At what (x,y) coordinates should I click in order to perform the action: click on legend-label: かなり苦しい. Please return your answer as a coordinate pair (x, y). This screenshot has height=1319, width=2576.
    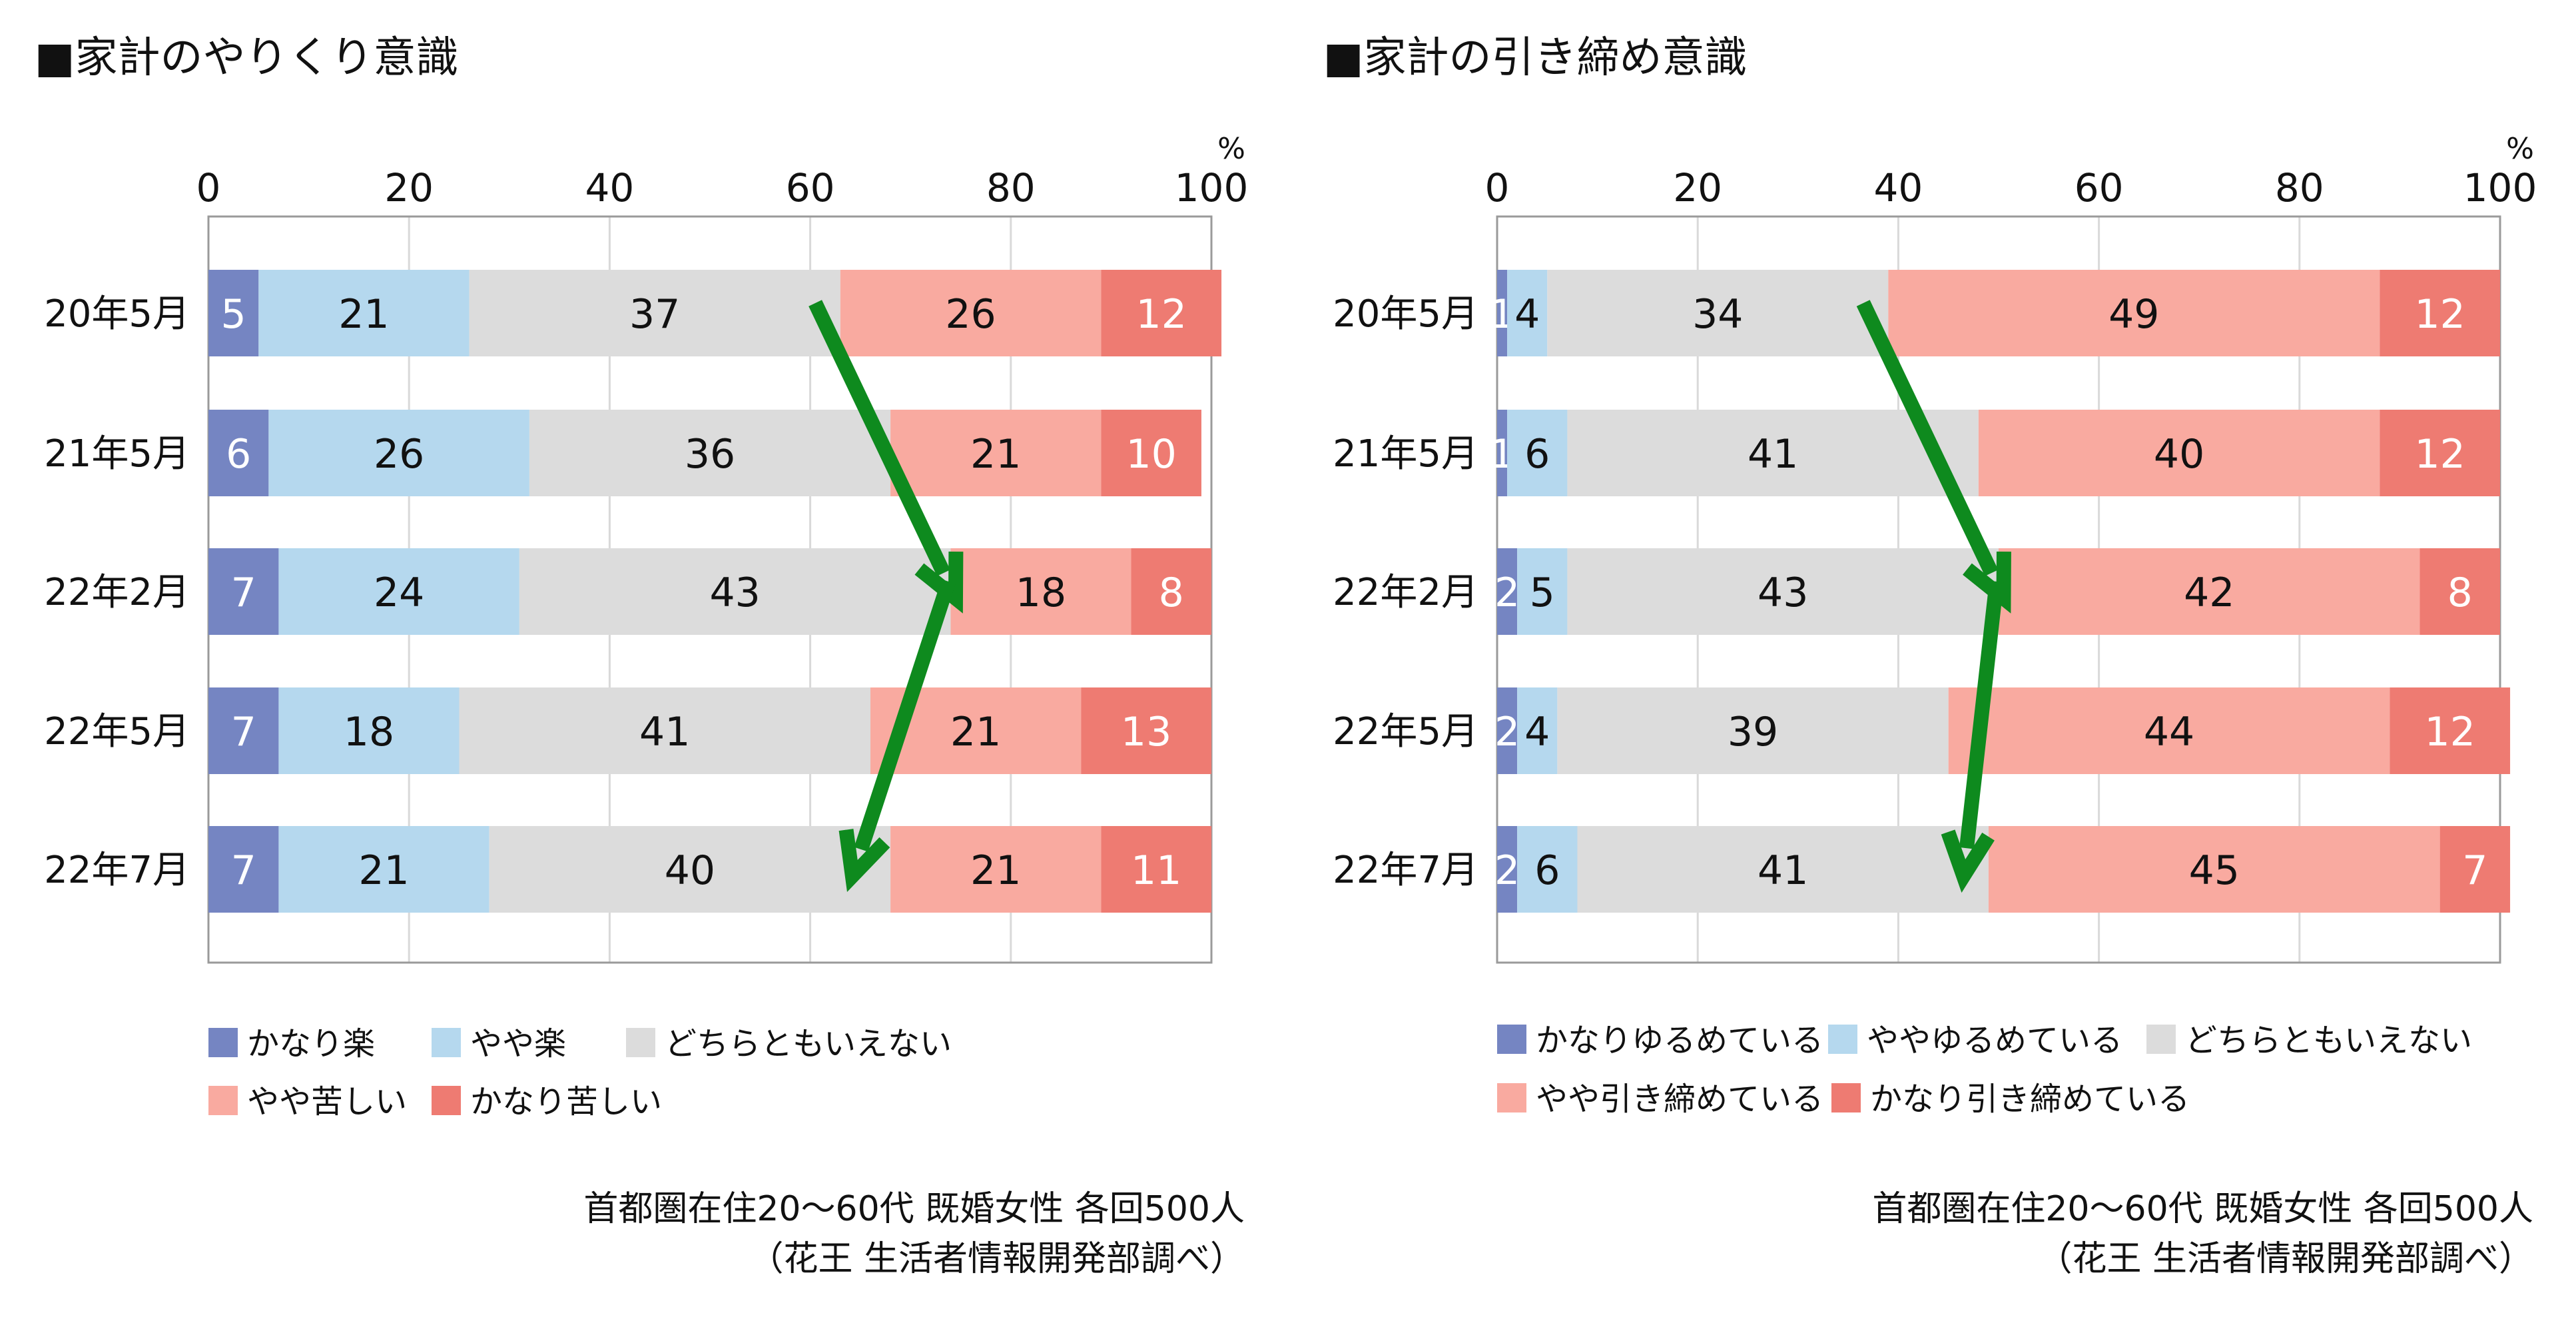
    Looking at the image, I should click on (566, 1101).